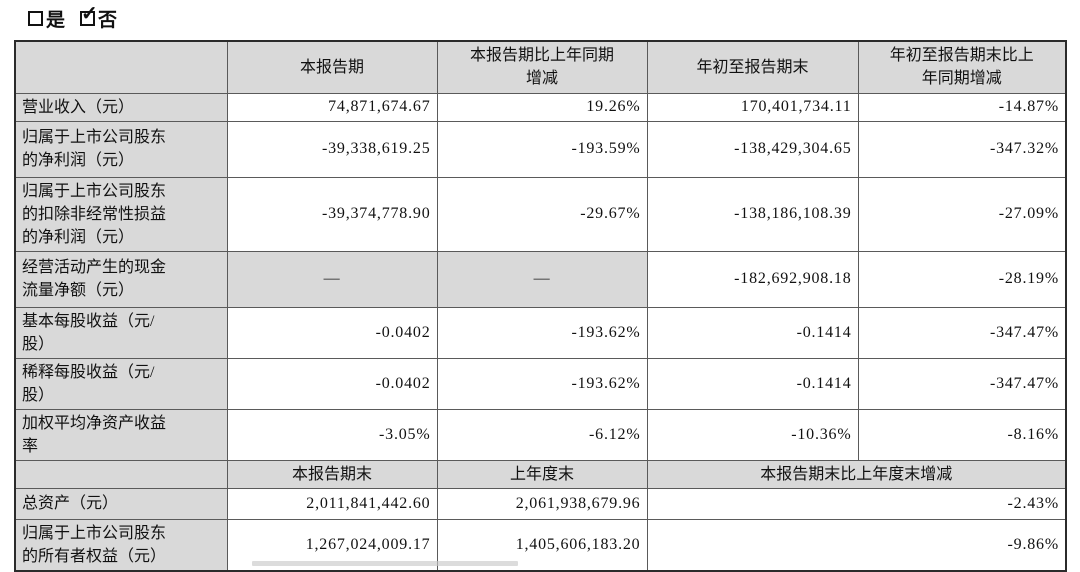 Image resolution: width=1080 pixels, height=572 pixels. I want to click on value-cell: -27.09%, so click(962, 214).